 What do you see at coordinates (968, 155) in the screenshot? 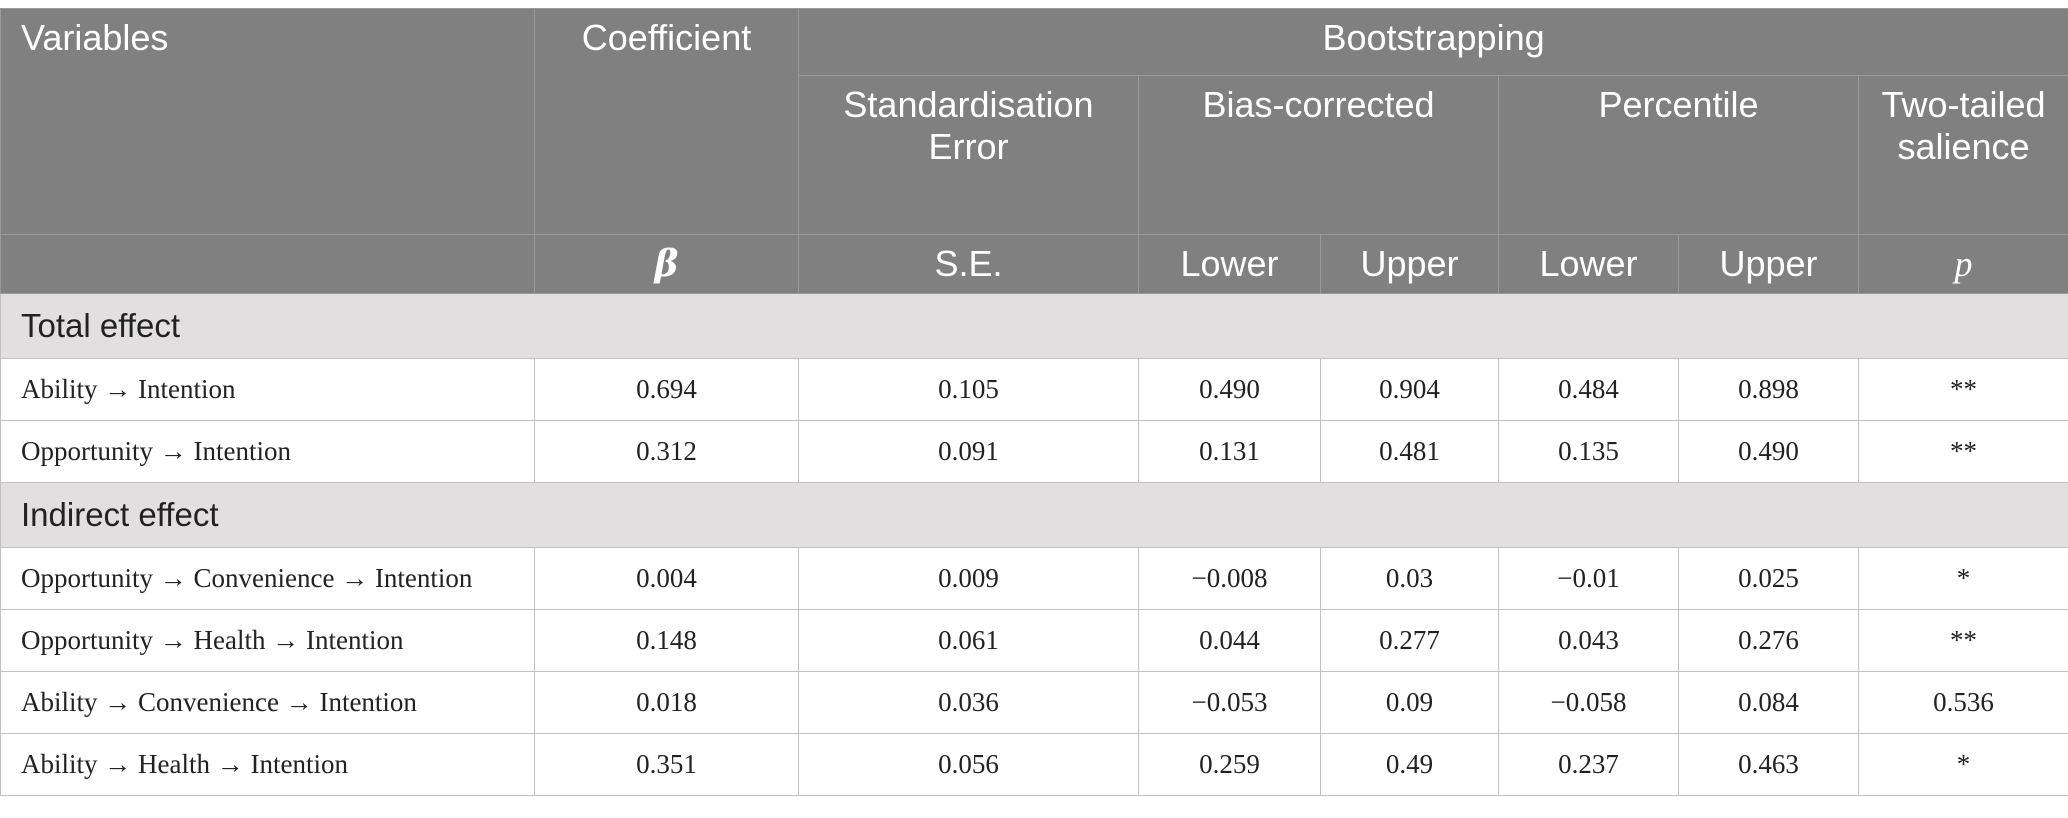
I see `header-standardisation-error: Standardisation Error` at bounding box center [968, 155].